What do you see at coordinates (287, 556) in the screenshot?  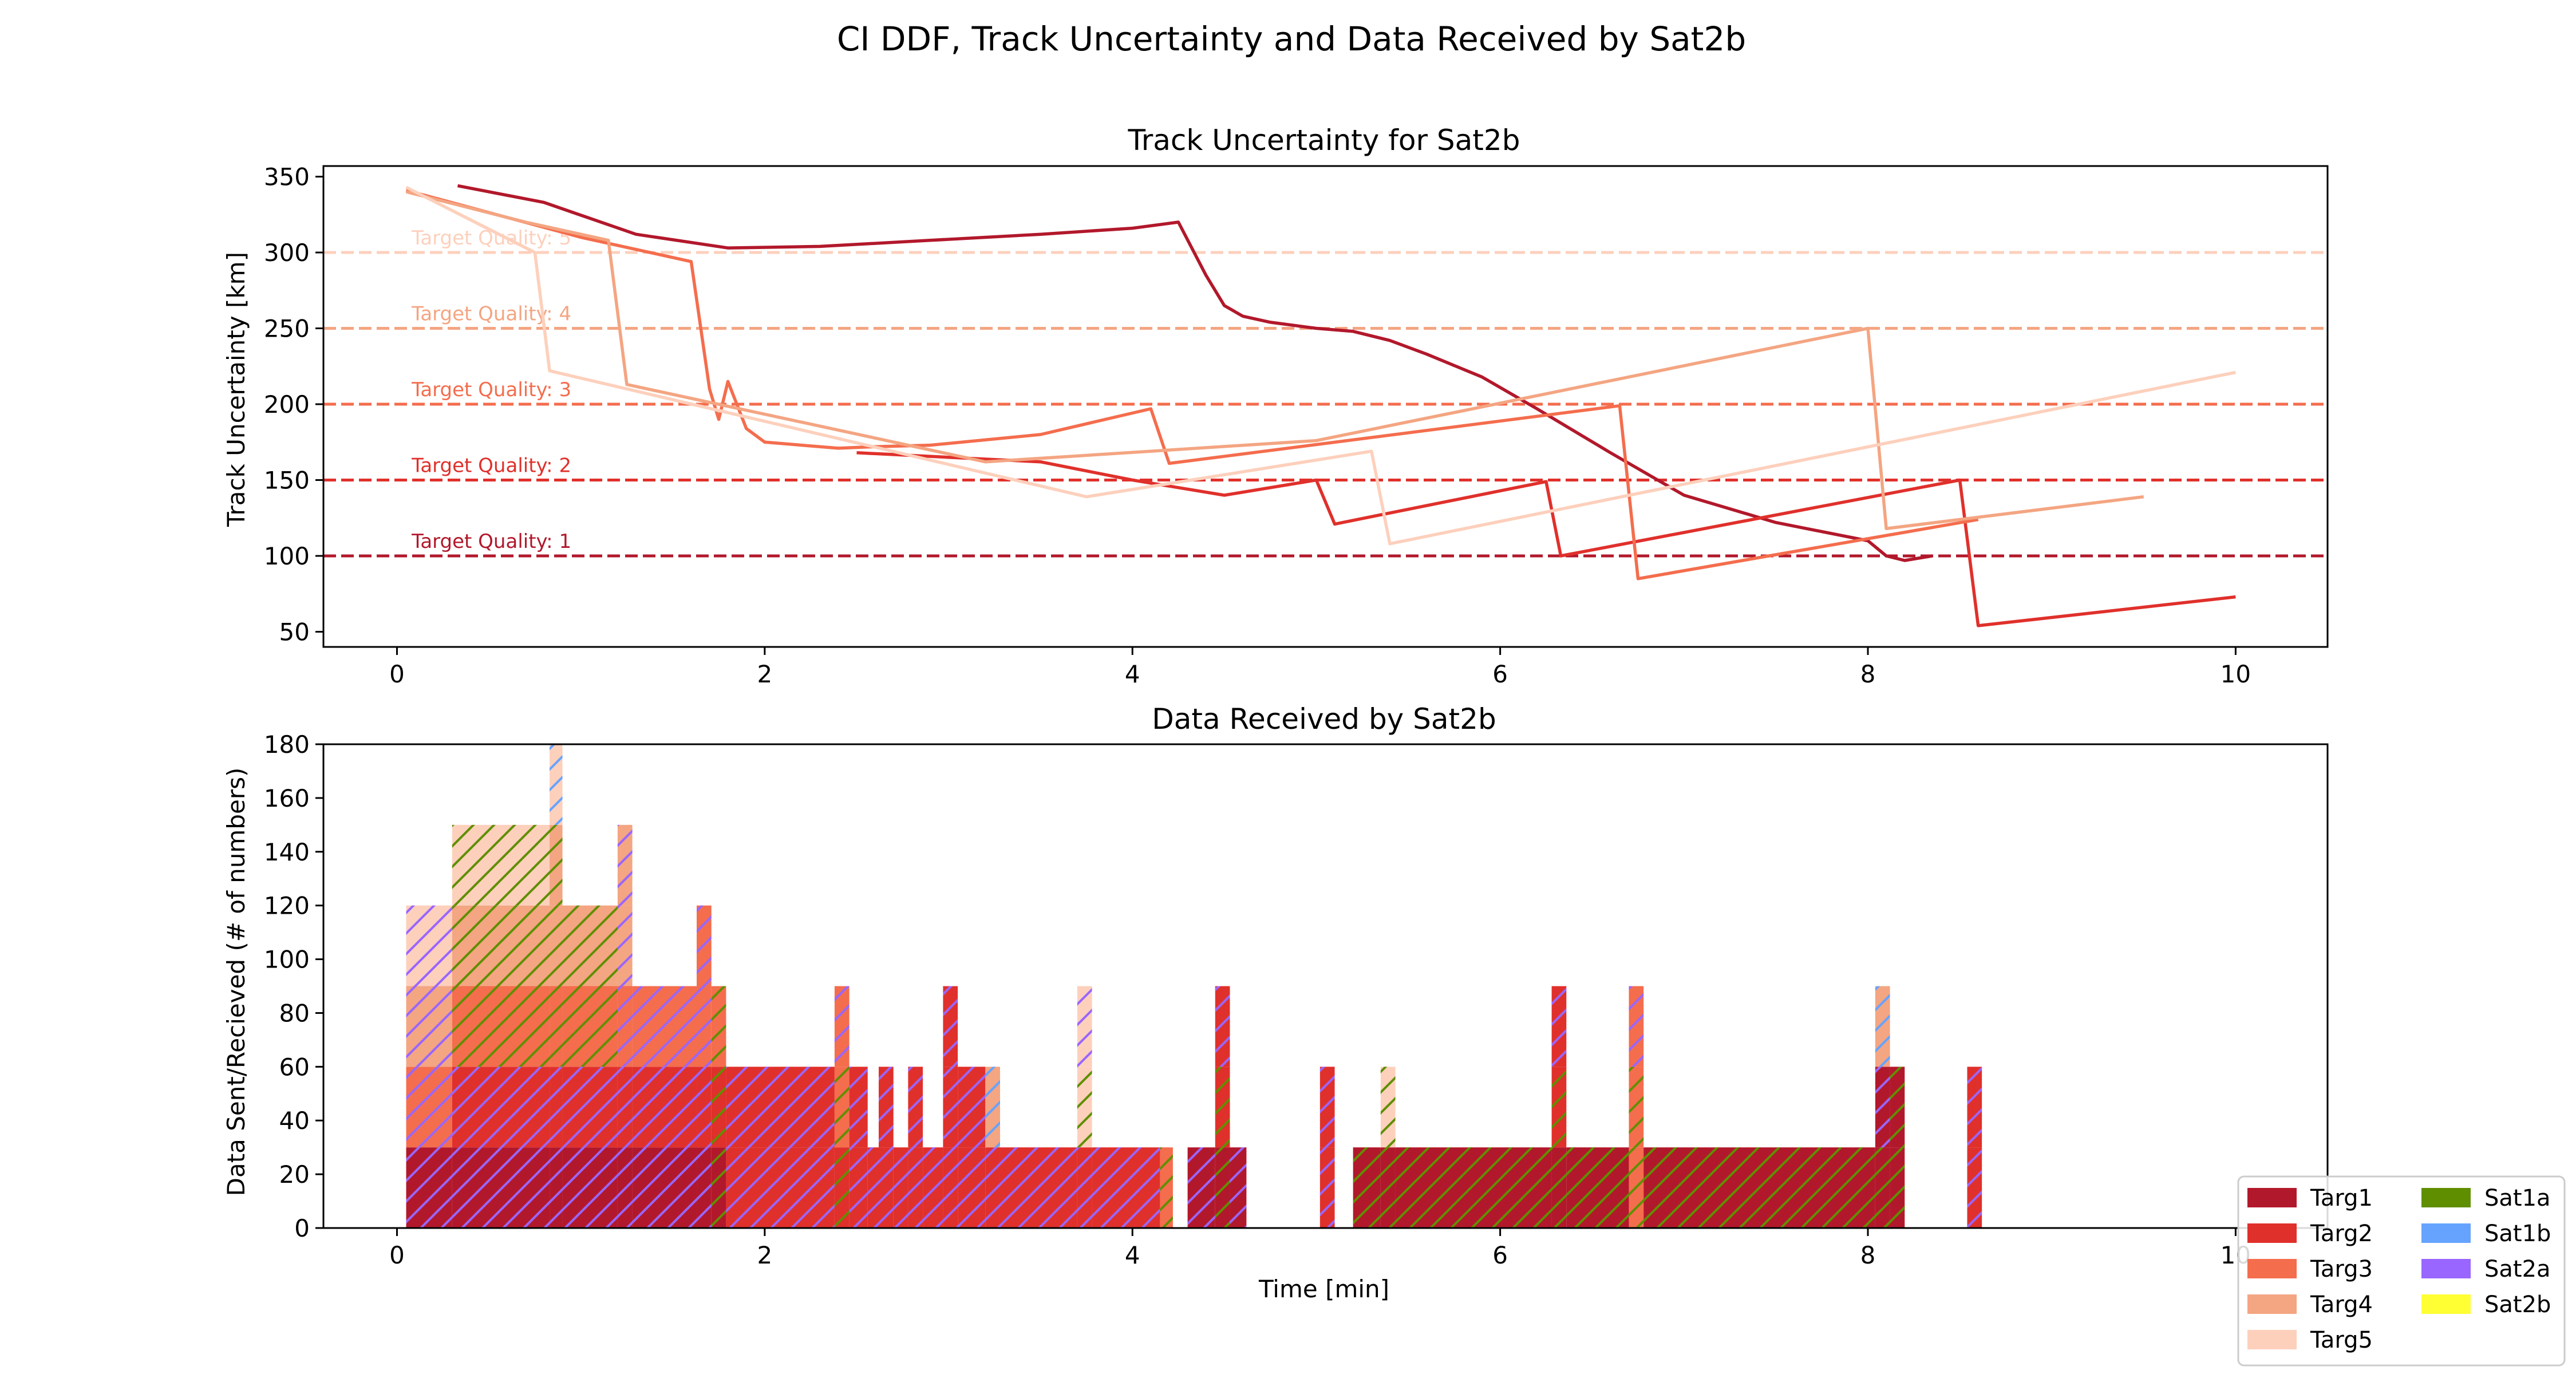 I see `top-ytick-label-100: 100` at bounding box center [287, 556].